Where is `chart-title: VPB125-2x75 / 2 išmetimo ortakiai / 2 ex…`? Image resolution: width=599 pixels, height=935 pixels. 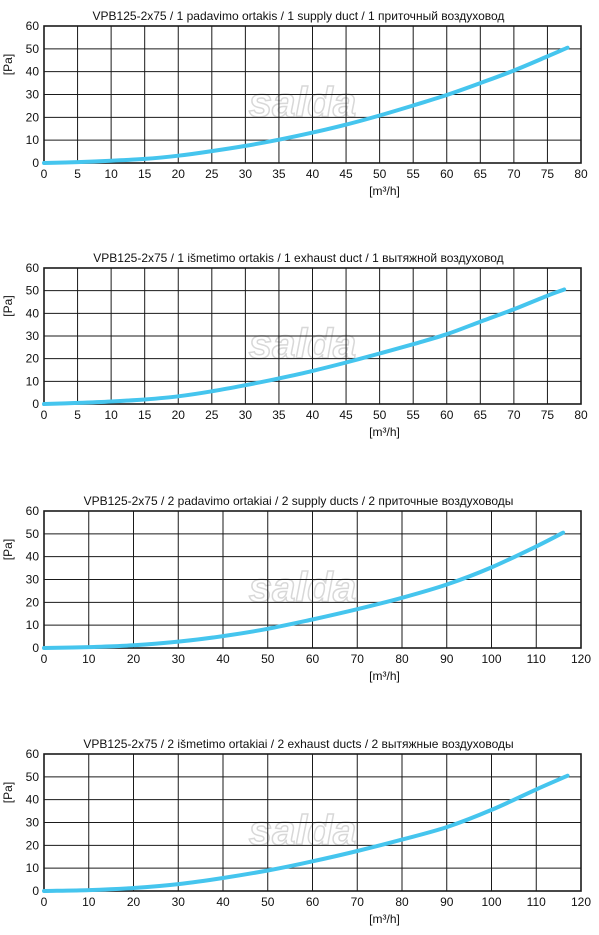
chart-title: VPB125-2x75 / 2 išmetimo ortakiai / 2 ex… is located at coordinates (298, 744).